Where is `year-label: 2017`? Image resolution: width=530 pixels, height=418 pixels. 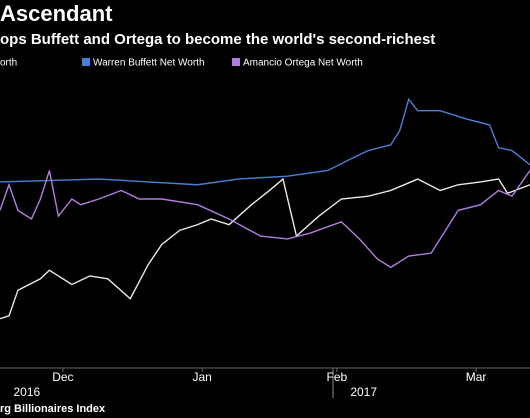 year-label: 2017 is located at coordinates (363, 392).